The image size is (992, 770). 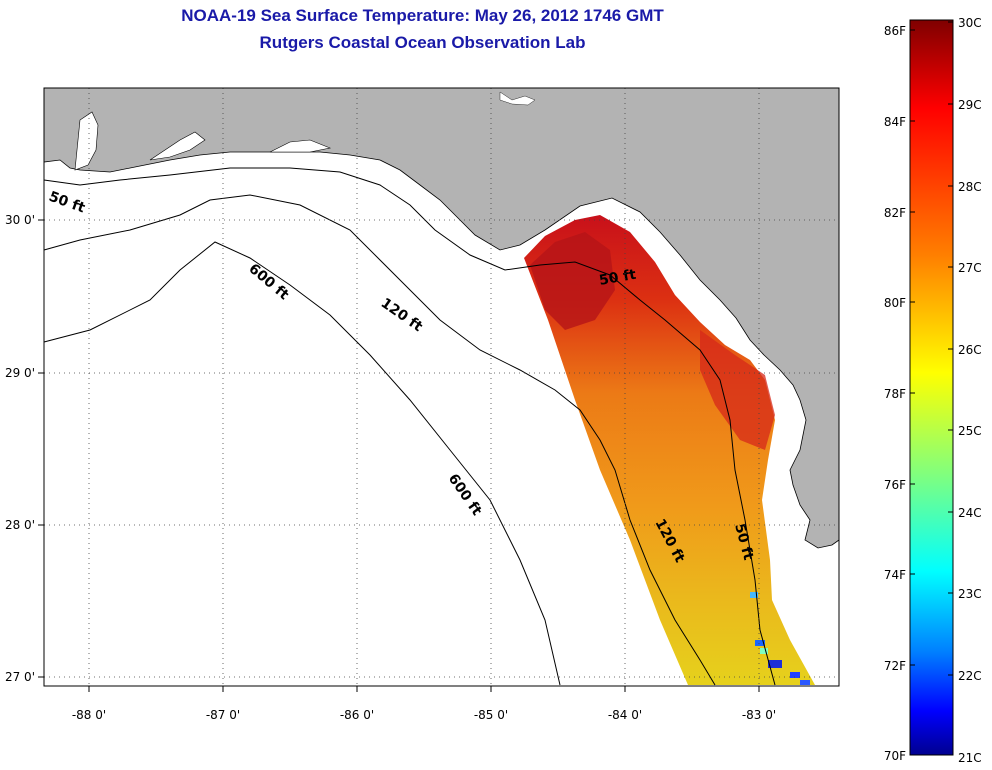 I want to click on lon-tick-label: -87 0', so click(x=223, y=715).